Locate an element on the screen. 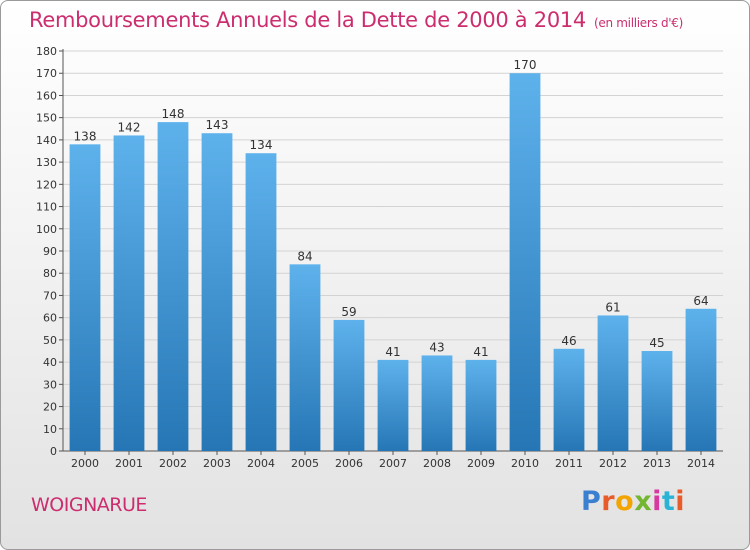 The height and width of the screenshot is (550, 750). y-tick-label: 140 is located at coordinates (46, 140).